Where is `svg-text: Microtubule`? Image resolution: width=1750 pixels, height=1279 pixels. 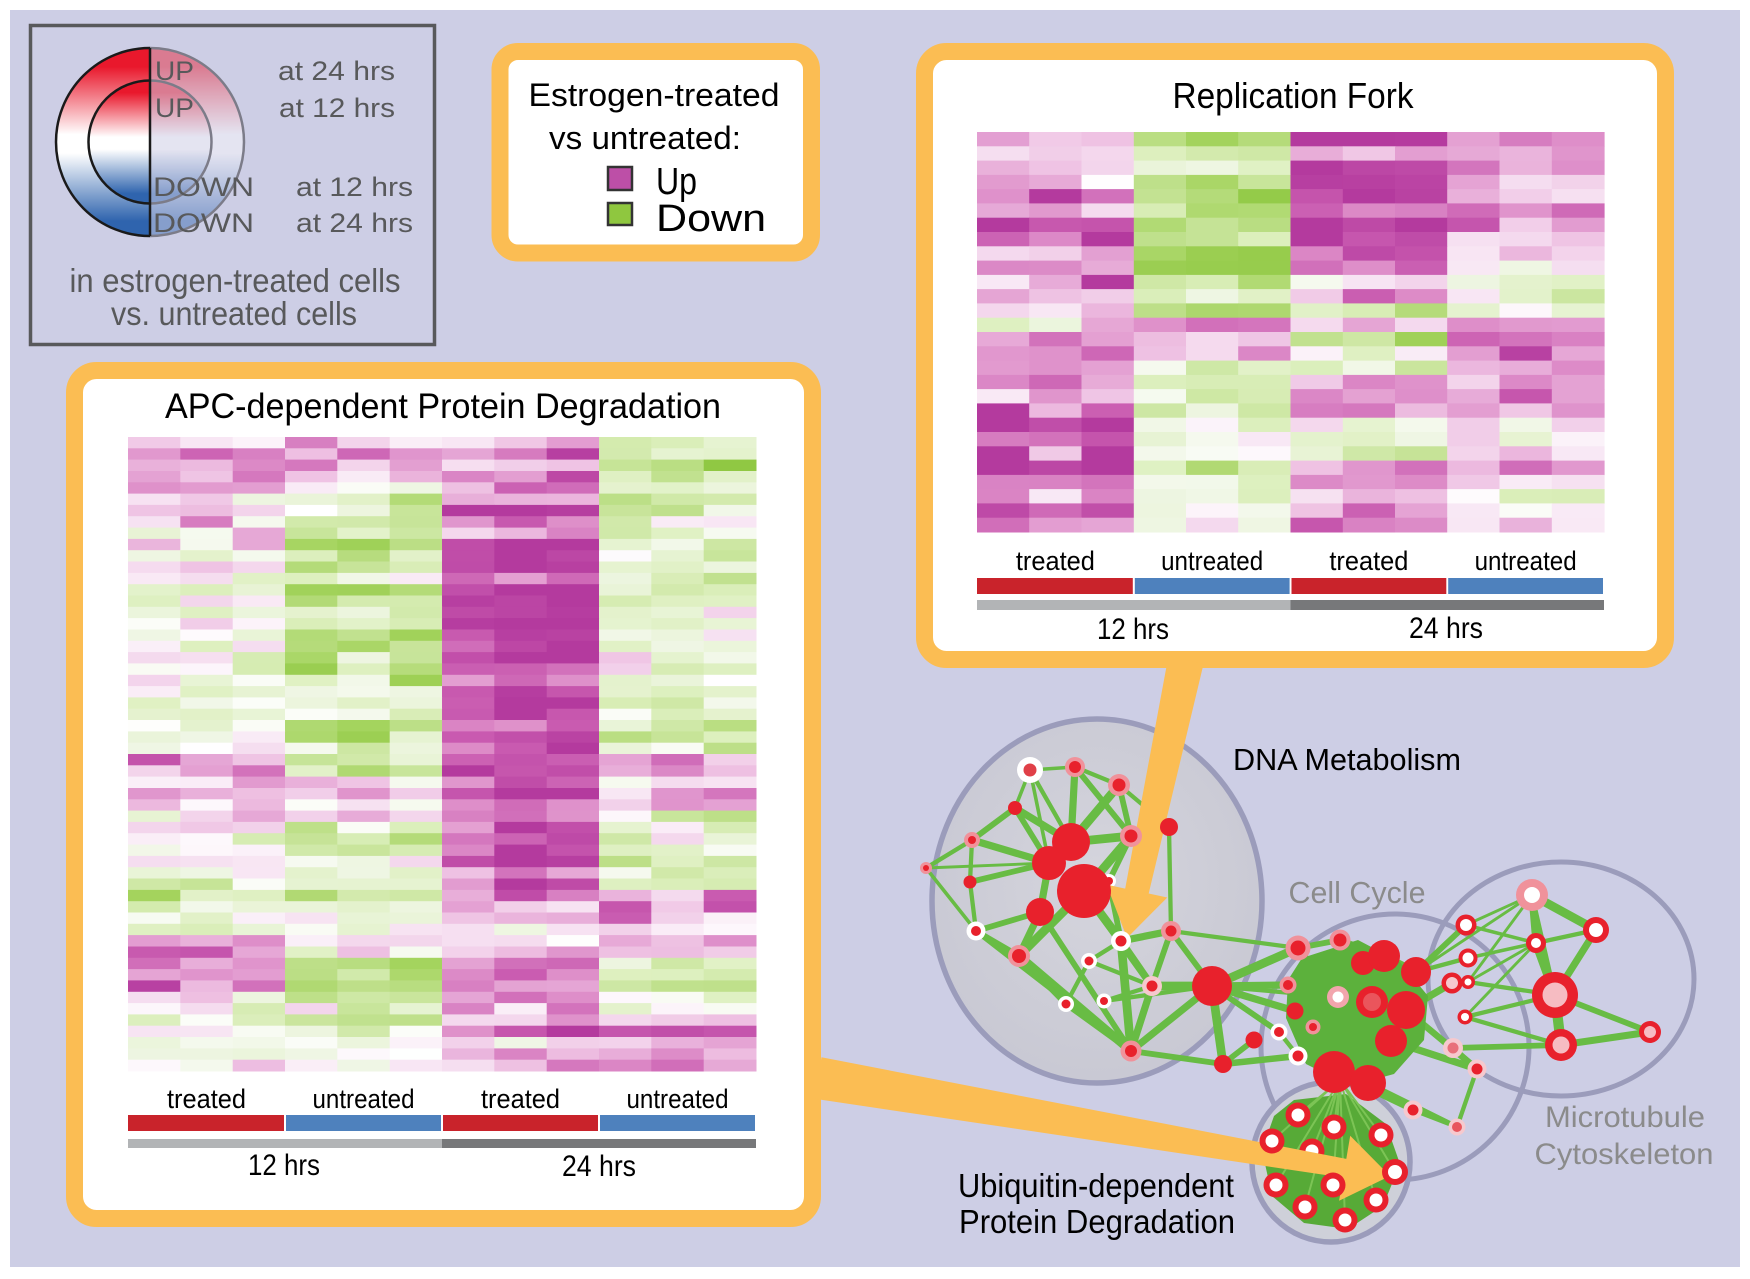 svg-text: Microtubule is located at coordinates (1625, 1117).